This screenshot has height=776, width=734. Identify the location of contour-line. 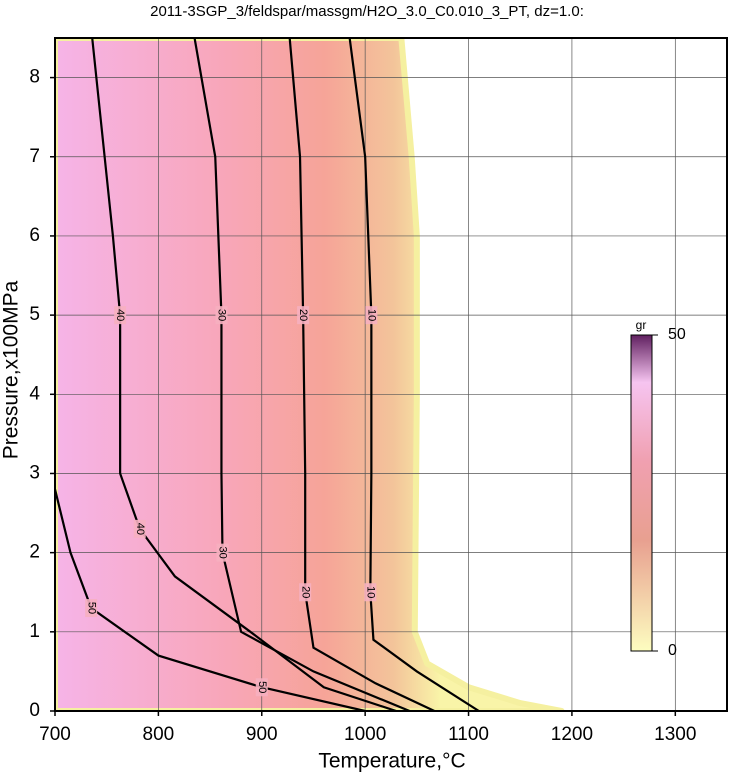
(210, 600).